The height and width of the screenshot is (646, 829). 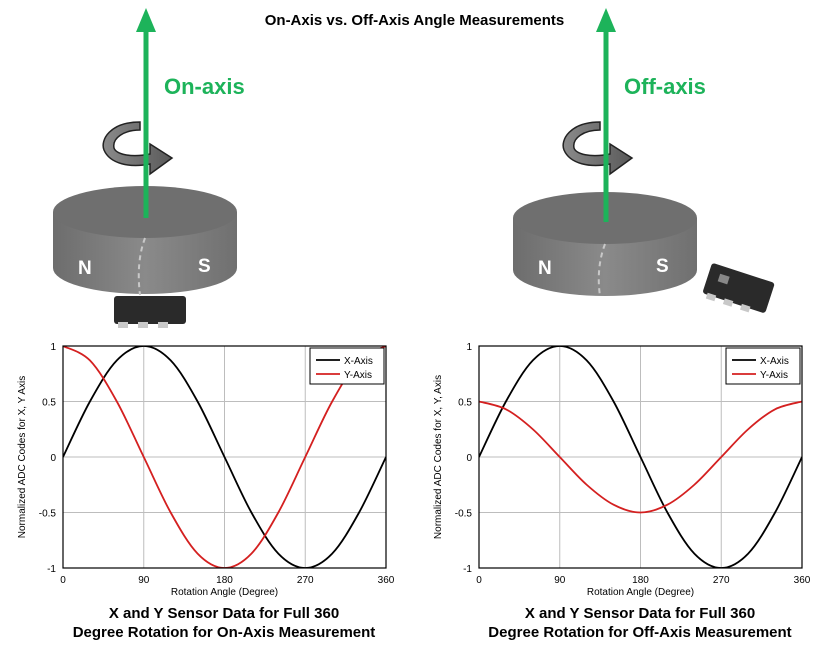 What do you see at coordinates (224, 632) in the screenshot?
I see `caption-line-2: Degree Rotation for On-Axis Measurement` at bounding box center [224, 632].